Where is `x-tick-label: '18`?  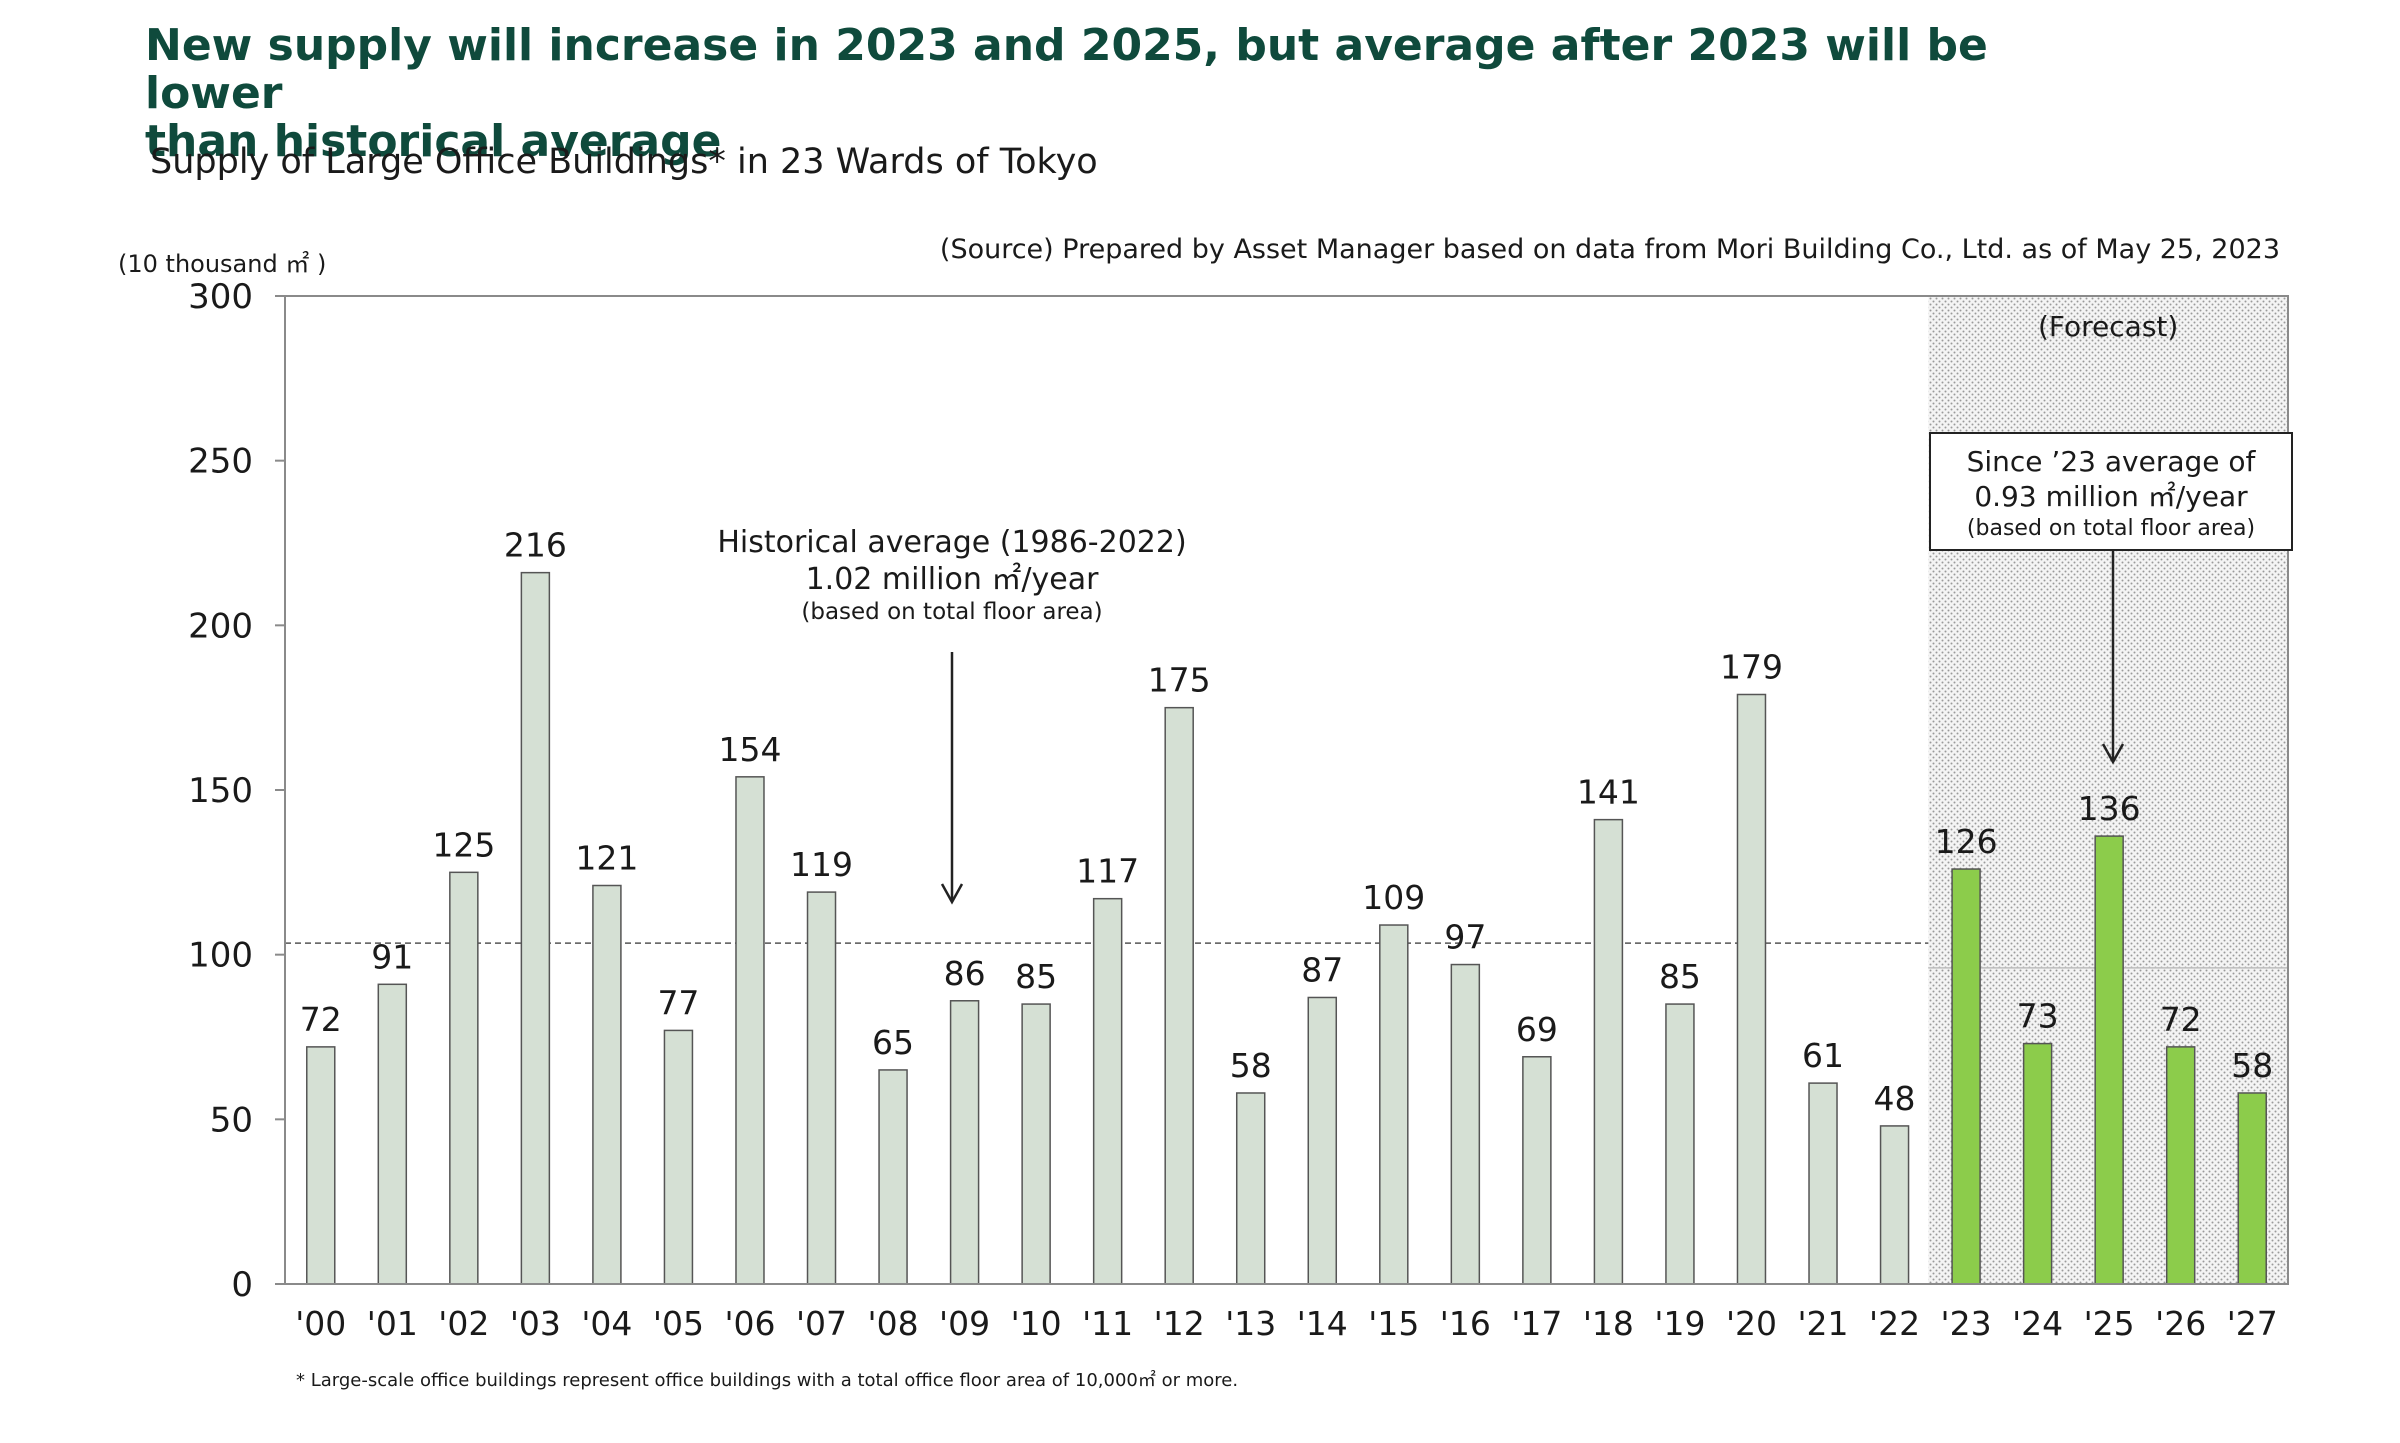 x-tick-label: '18 is located at coordinates (1608, 1323).